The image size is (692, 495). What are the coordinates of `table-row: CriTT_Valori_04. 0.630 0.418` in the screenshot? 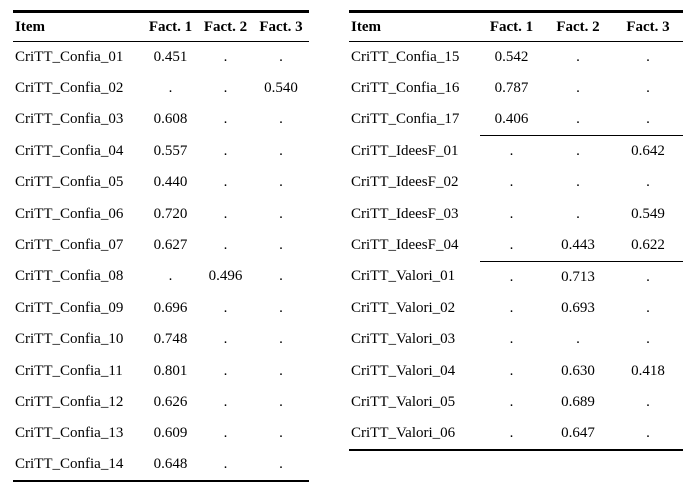 It's located at (516, 370).